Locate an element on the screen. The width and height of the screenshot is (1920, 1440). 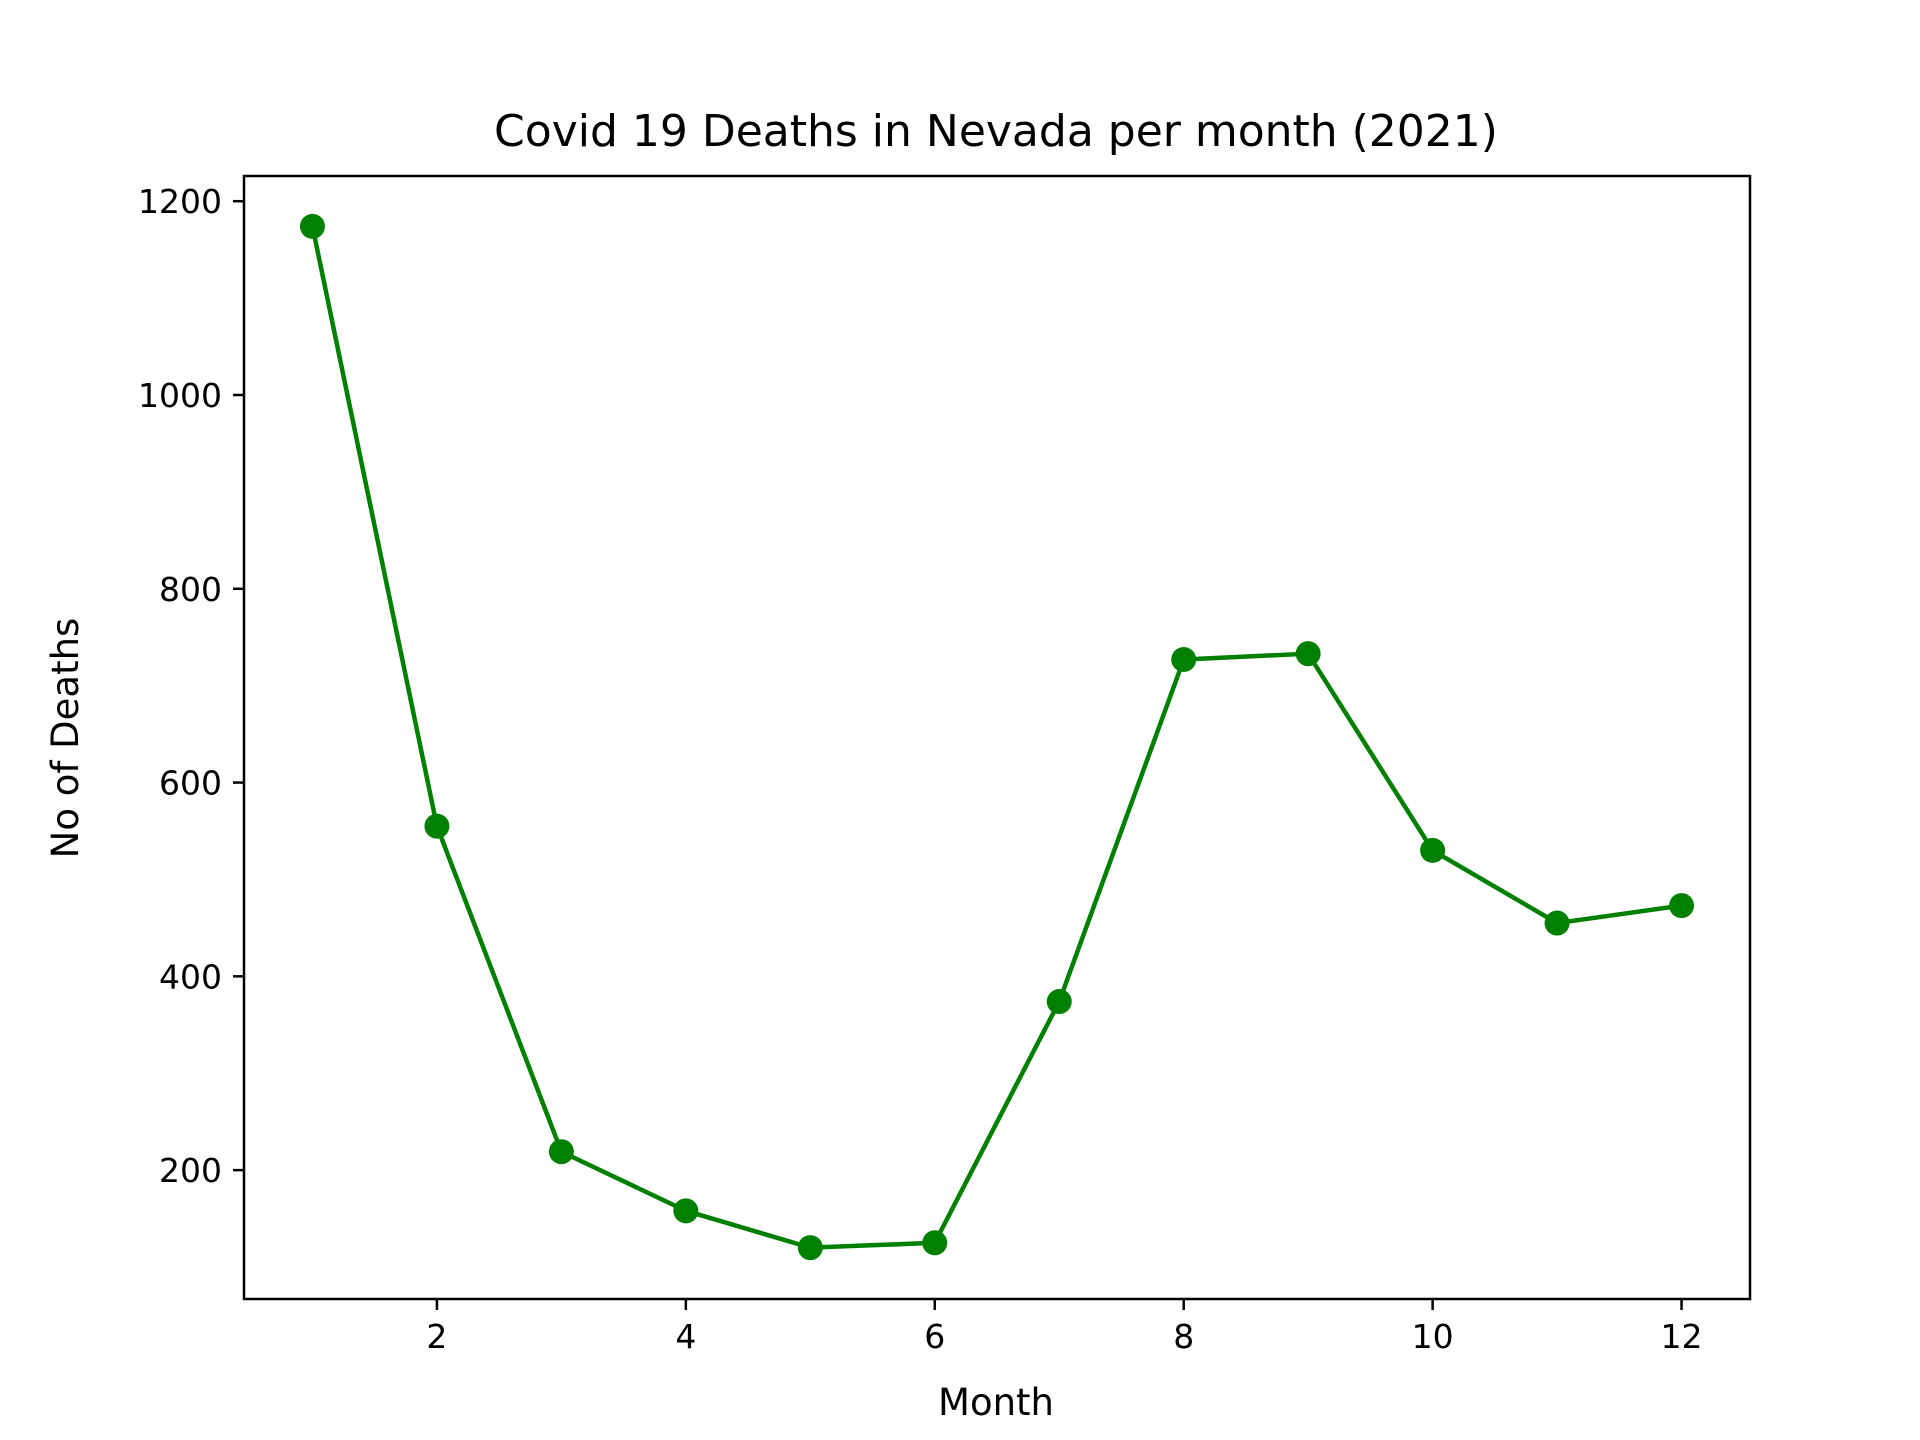
y-tick-label: 1000 is located at coordinates (180, 395).